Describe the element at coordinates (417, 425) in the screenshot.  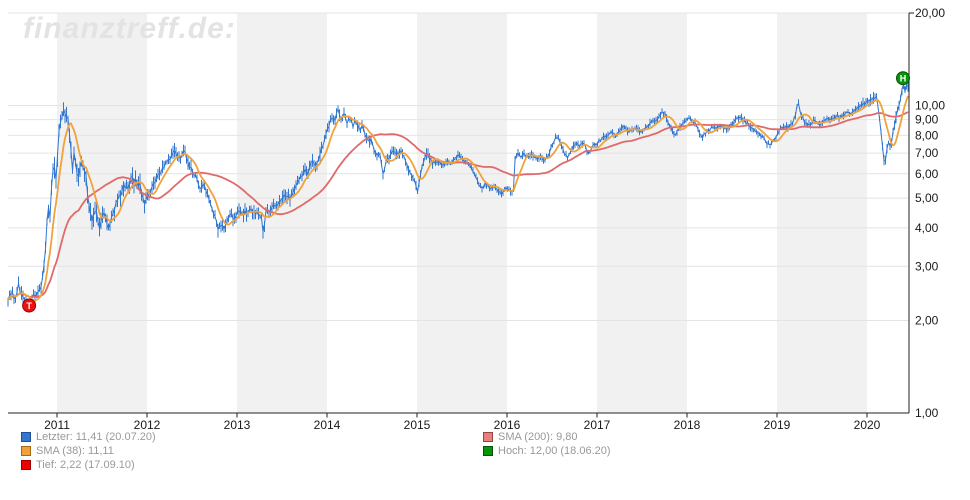
I see `x-tick-label-2015: 2015` at that location.